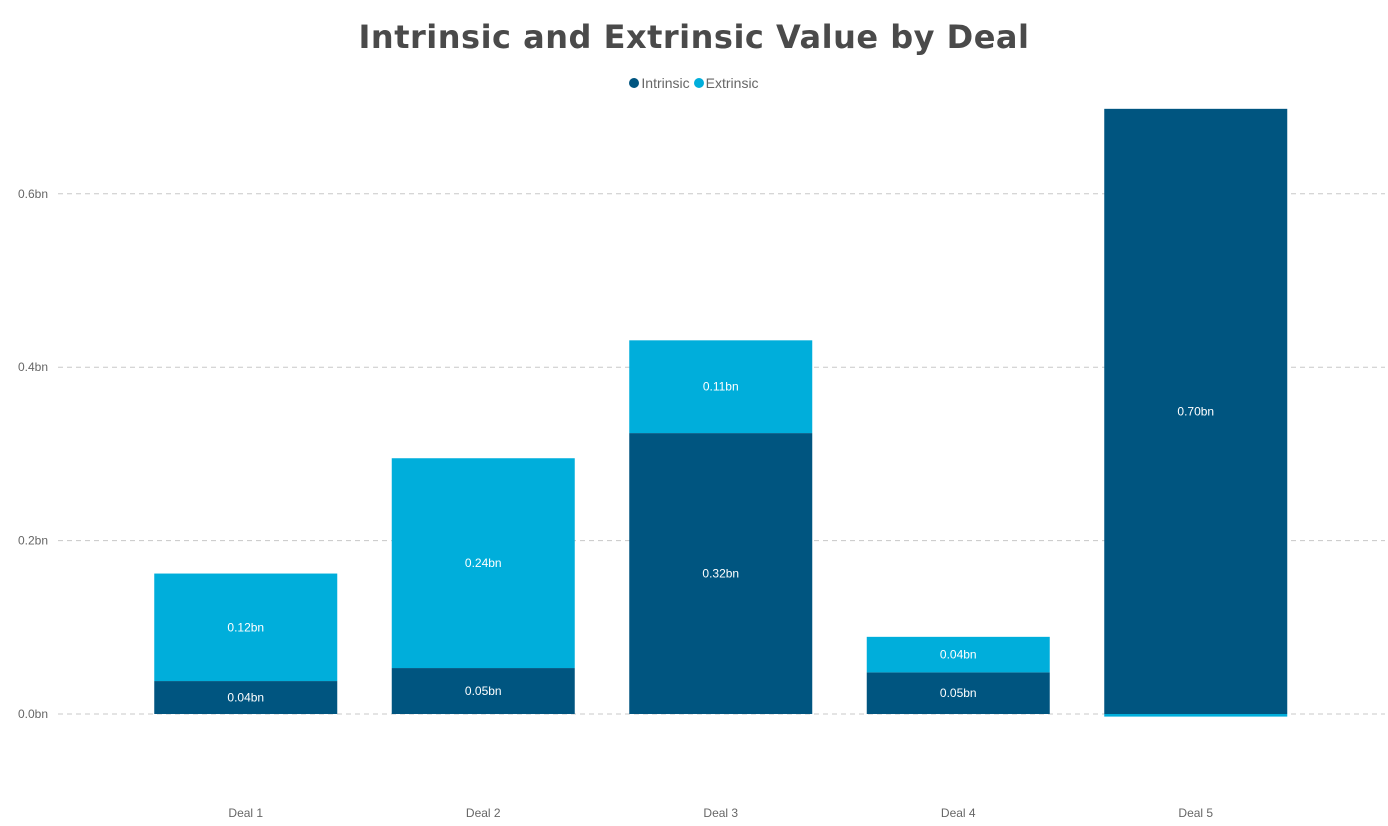 The height and width of the screenshot is (826, 1388). I want to click on y-tick-label-3: 0.6bn, so click(33, 194).